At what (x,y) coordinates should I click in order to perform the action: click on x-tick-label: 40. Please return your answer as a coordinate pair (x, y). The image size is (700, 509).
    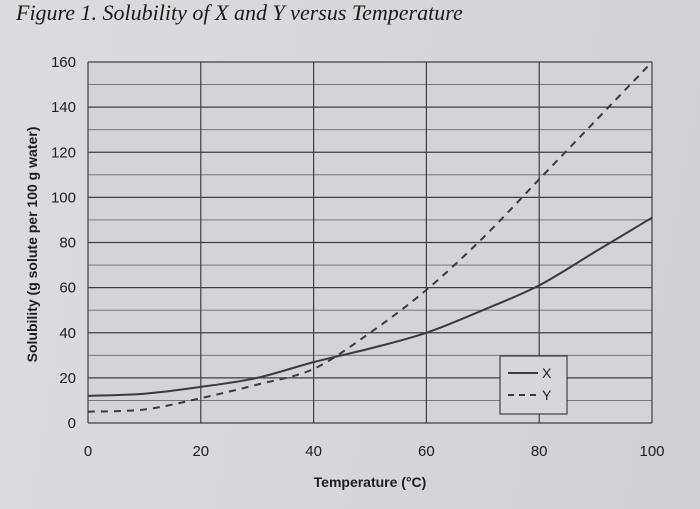
    Looking at the image, I should click on (313, 451).